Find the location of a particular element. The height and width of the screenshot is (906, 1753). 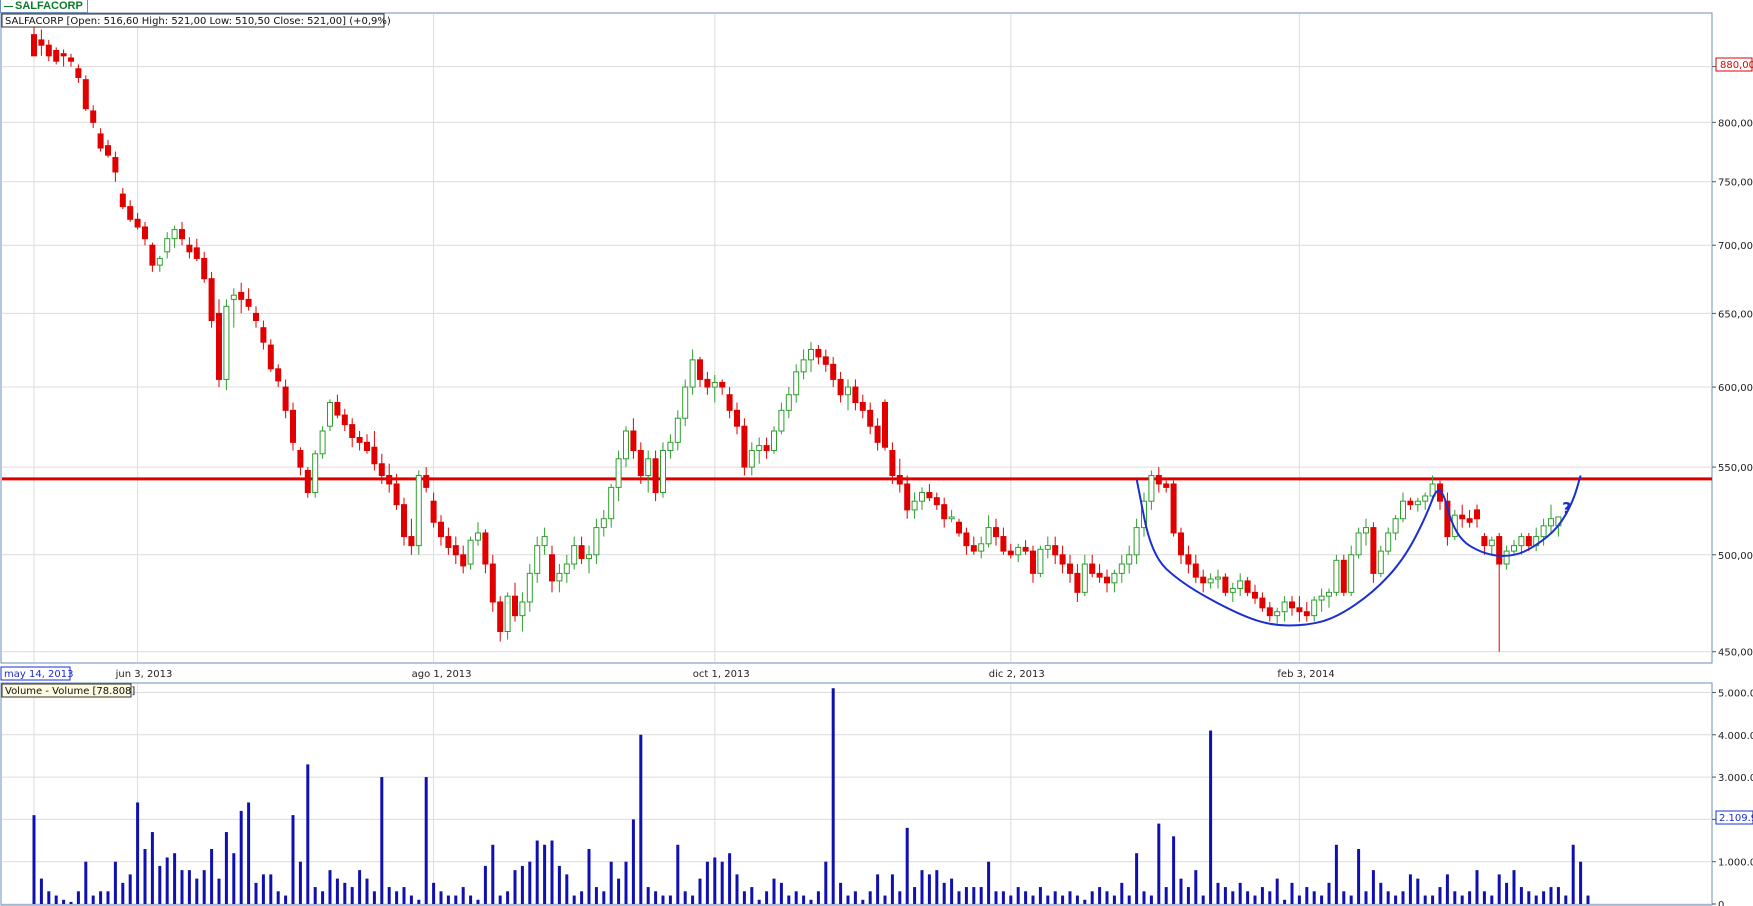

last-volume-tag is located at coordinates (1734, 817).